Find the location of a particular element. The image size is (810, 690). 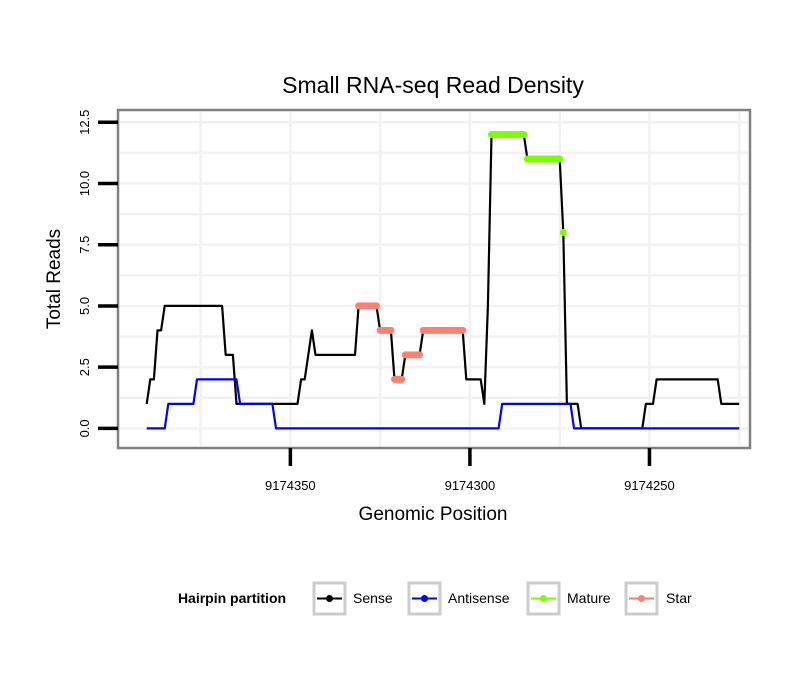

x-tick-label: 9174350 is located at coordinates (290, 485).